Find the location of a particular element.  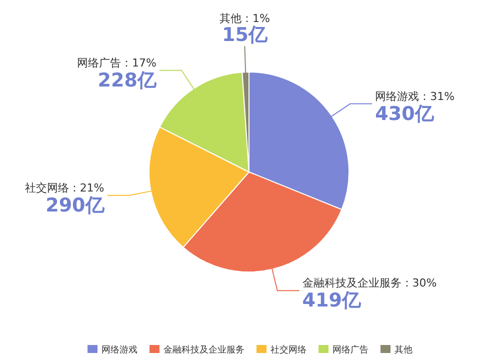

legend-label: 金融科技及企业服务 is located at coordinates (204, 350).